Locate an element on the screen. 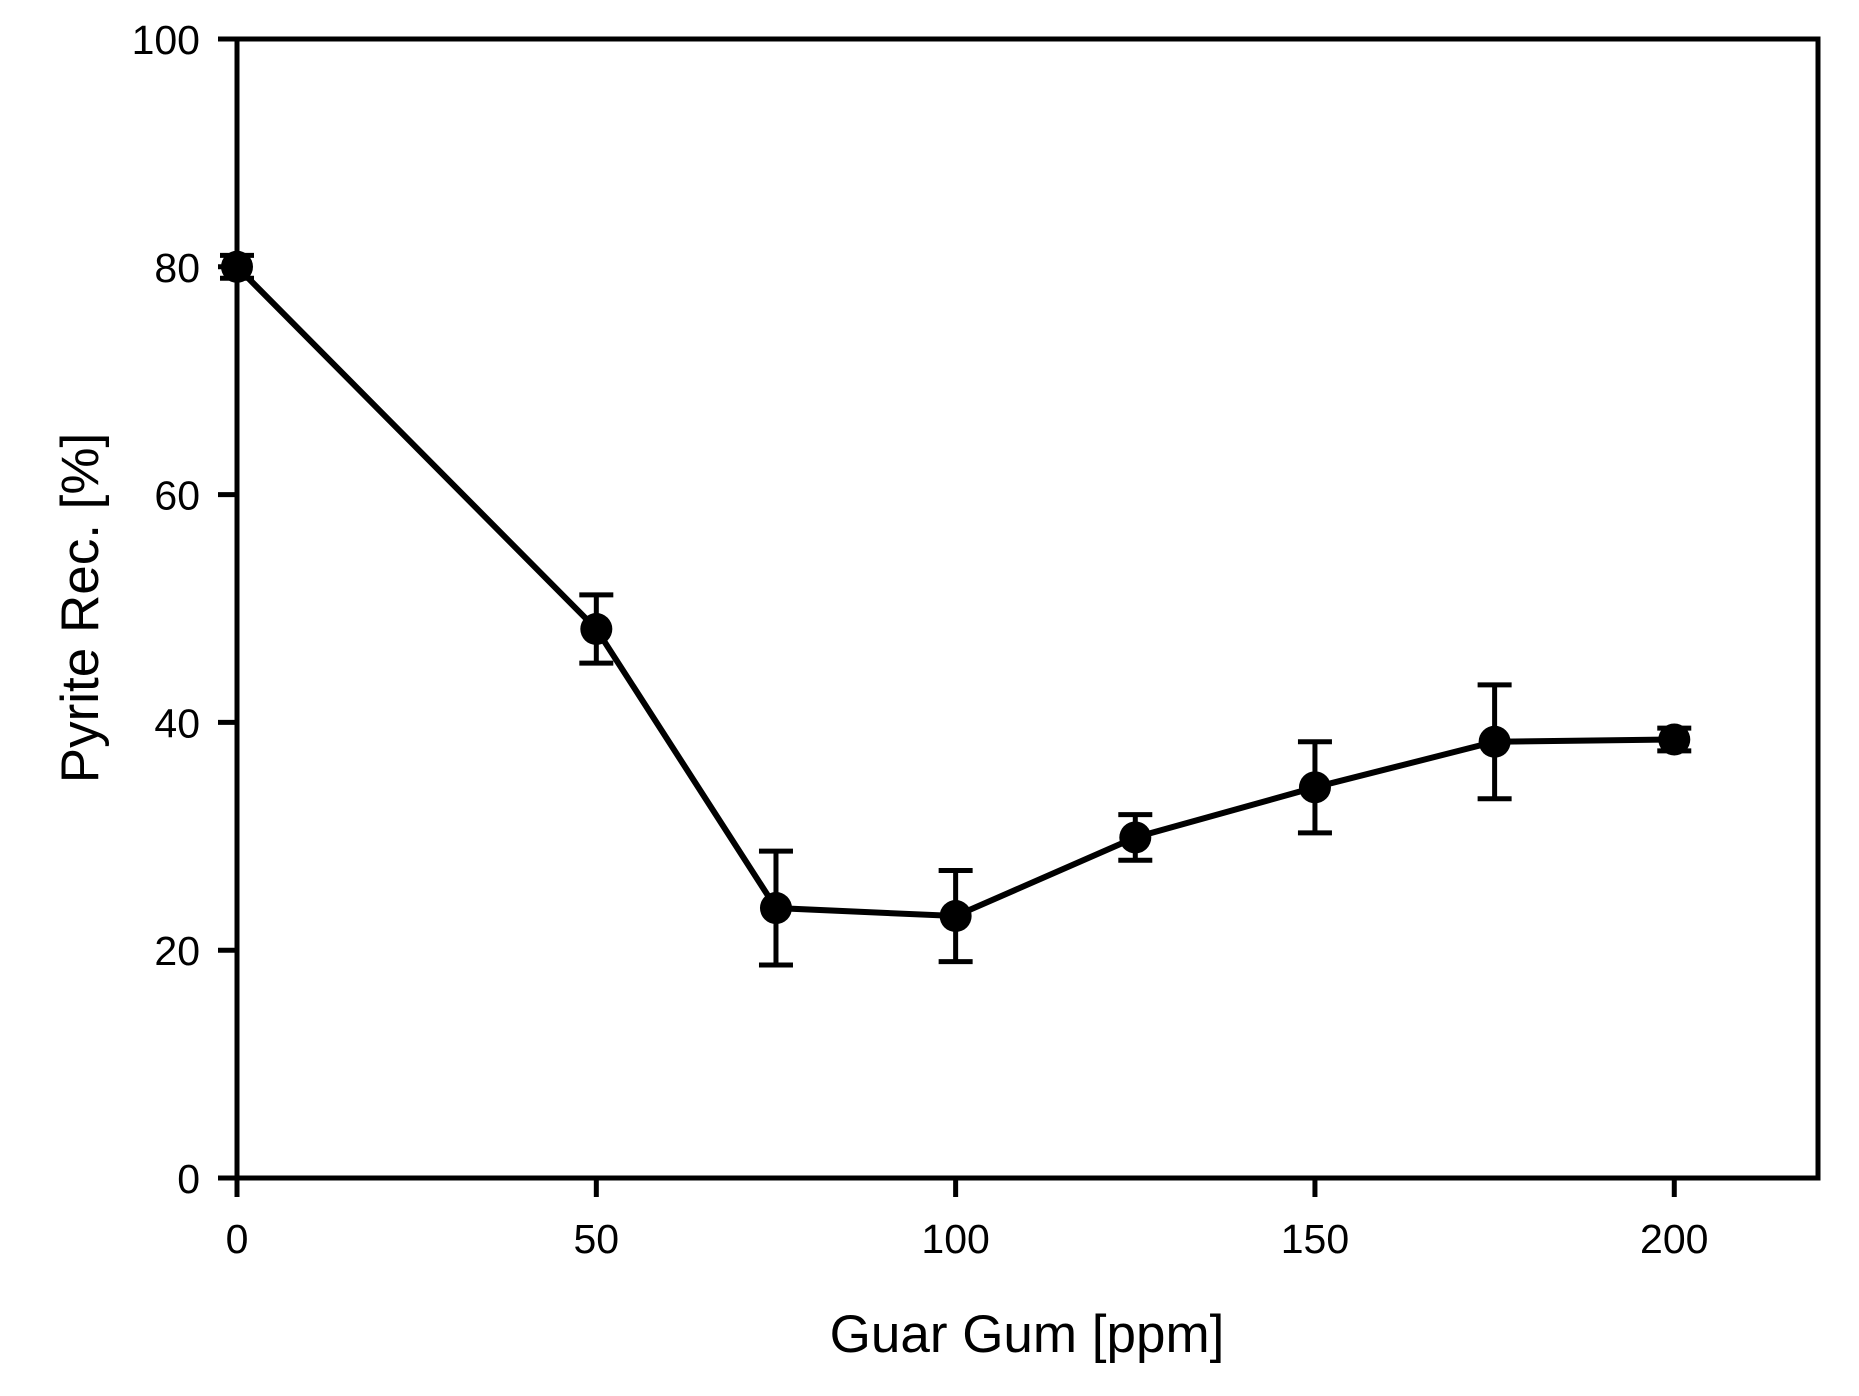  x-tick-label: 100 is located at coordinates (955, 1239).